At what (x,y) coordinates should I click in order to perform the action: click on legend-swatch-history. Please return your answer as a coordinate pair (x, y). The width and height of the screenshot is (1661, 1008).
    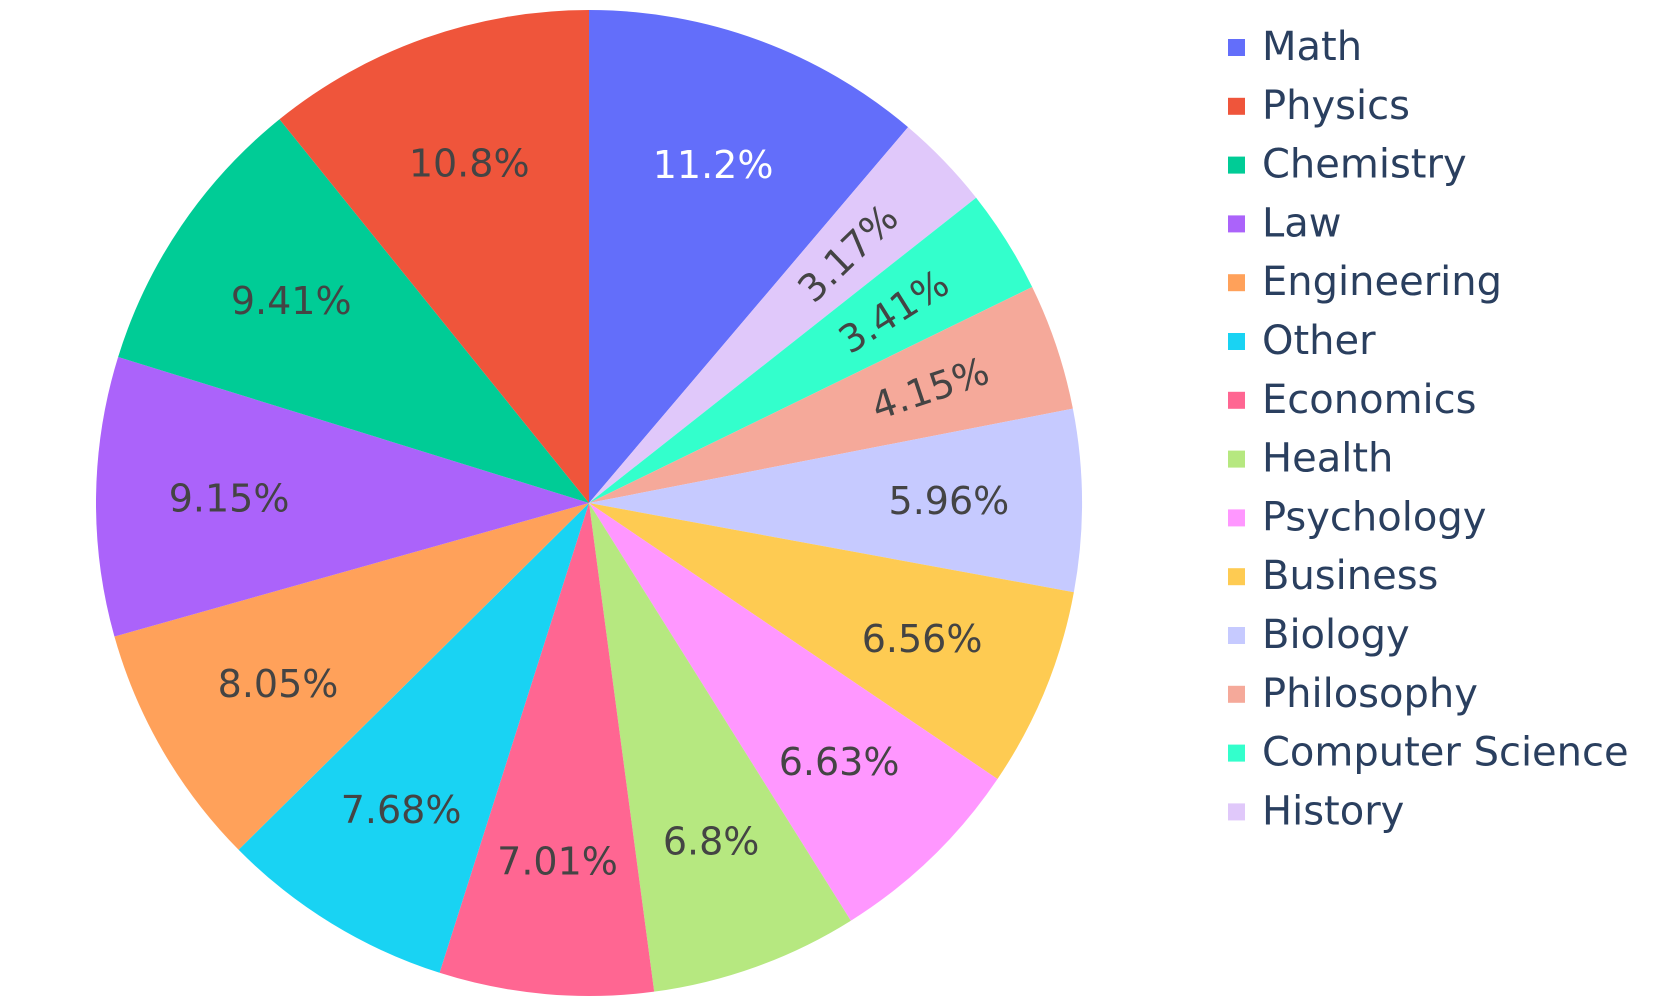
    Looking at the image, I should click on (1236, 812).